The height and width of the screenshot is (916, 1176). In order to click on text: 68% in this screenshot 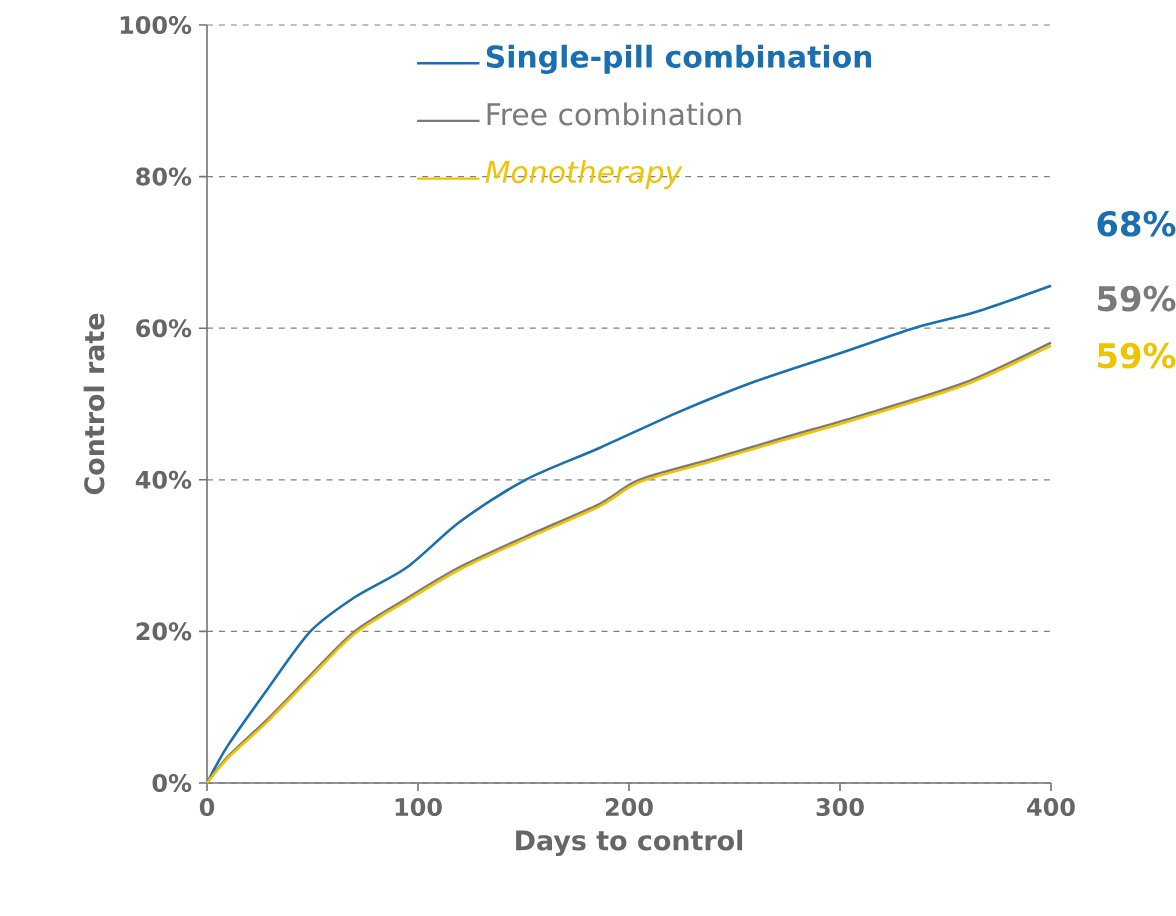, I will do `click(1136, 223)`.